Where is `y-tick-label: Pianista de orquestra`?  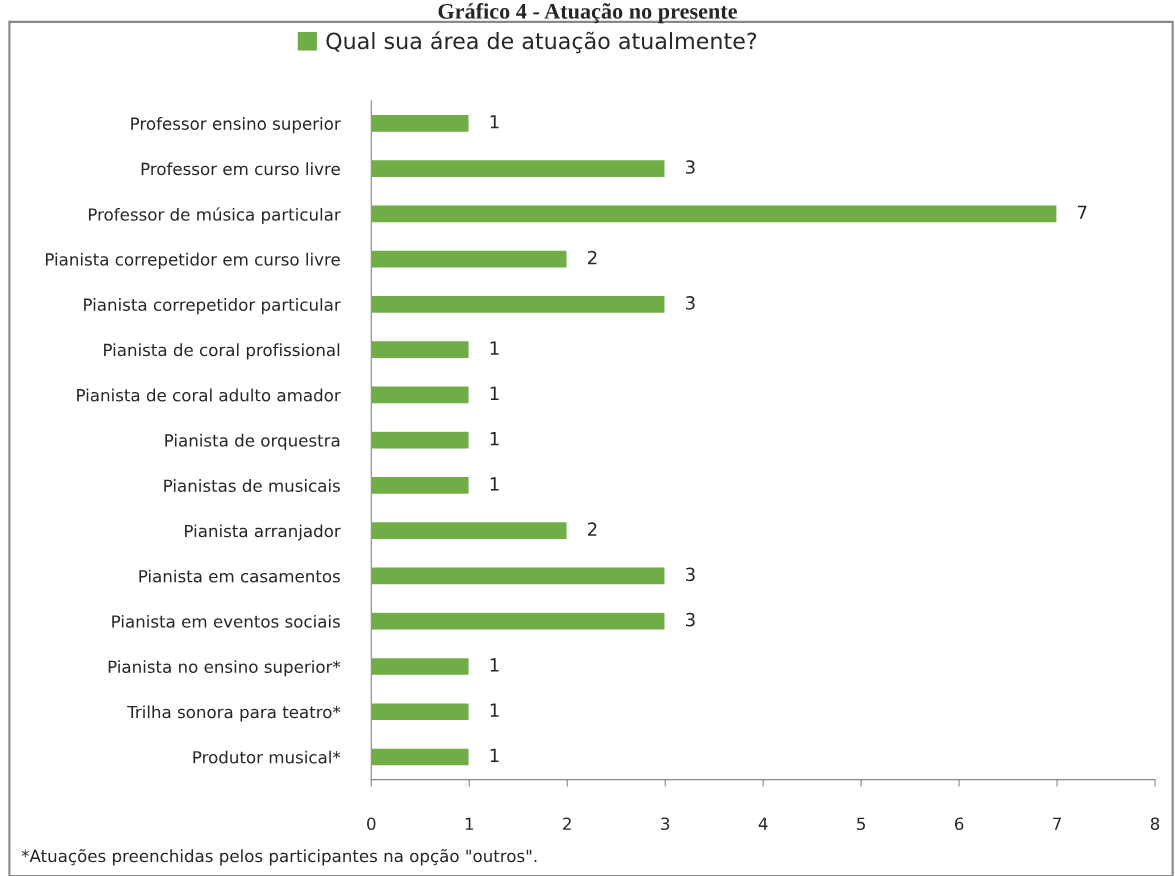
y-tick-label: Pianista de orquestra is located at coordinates (252, 441).